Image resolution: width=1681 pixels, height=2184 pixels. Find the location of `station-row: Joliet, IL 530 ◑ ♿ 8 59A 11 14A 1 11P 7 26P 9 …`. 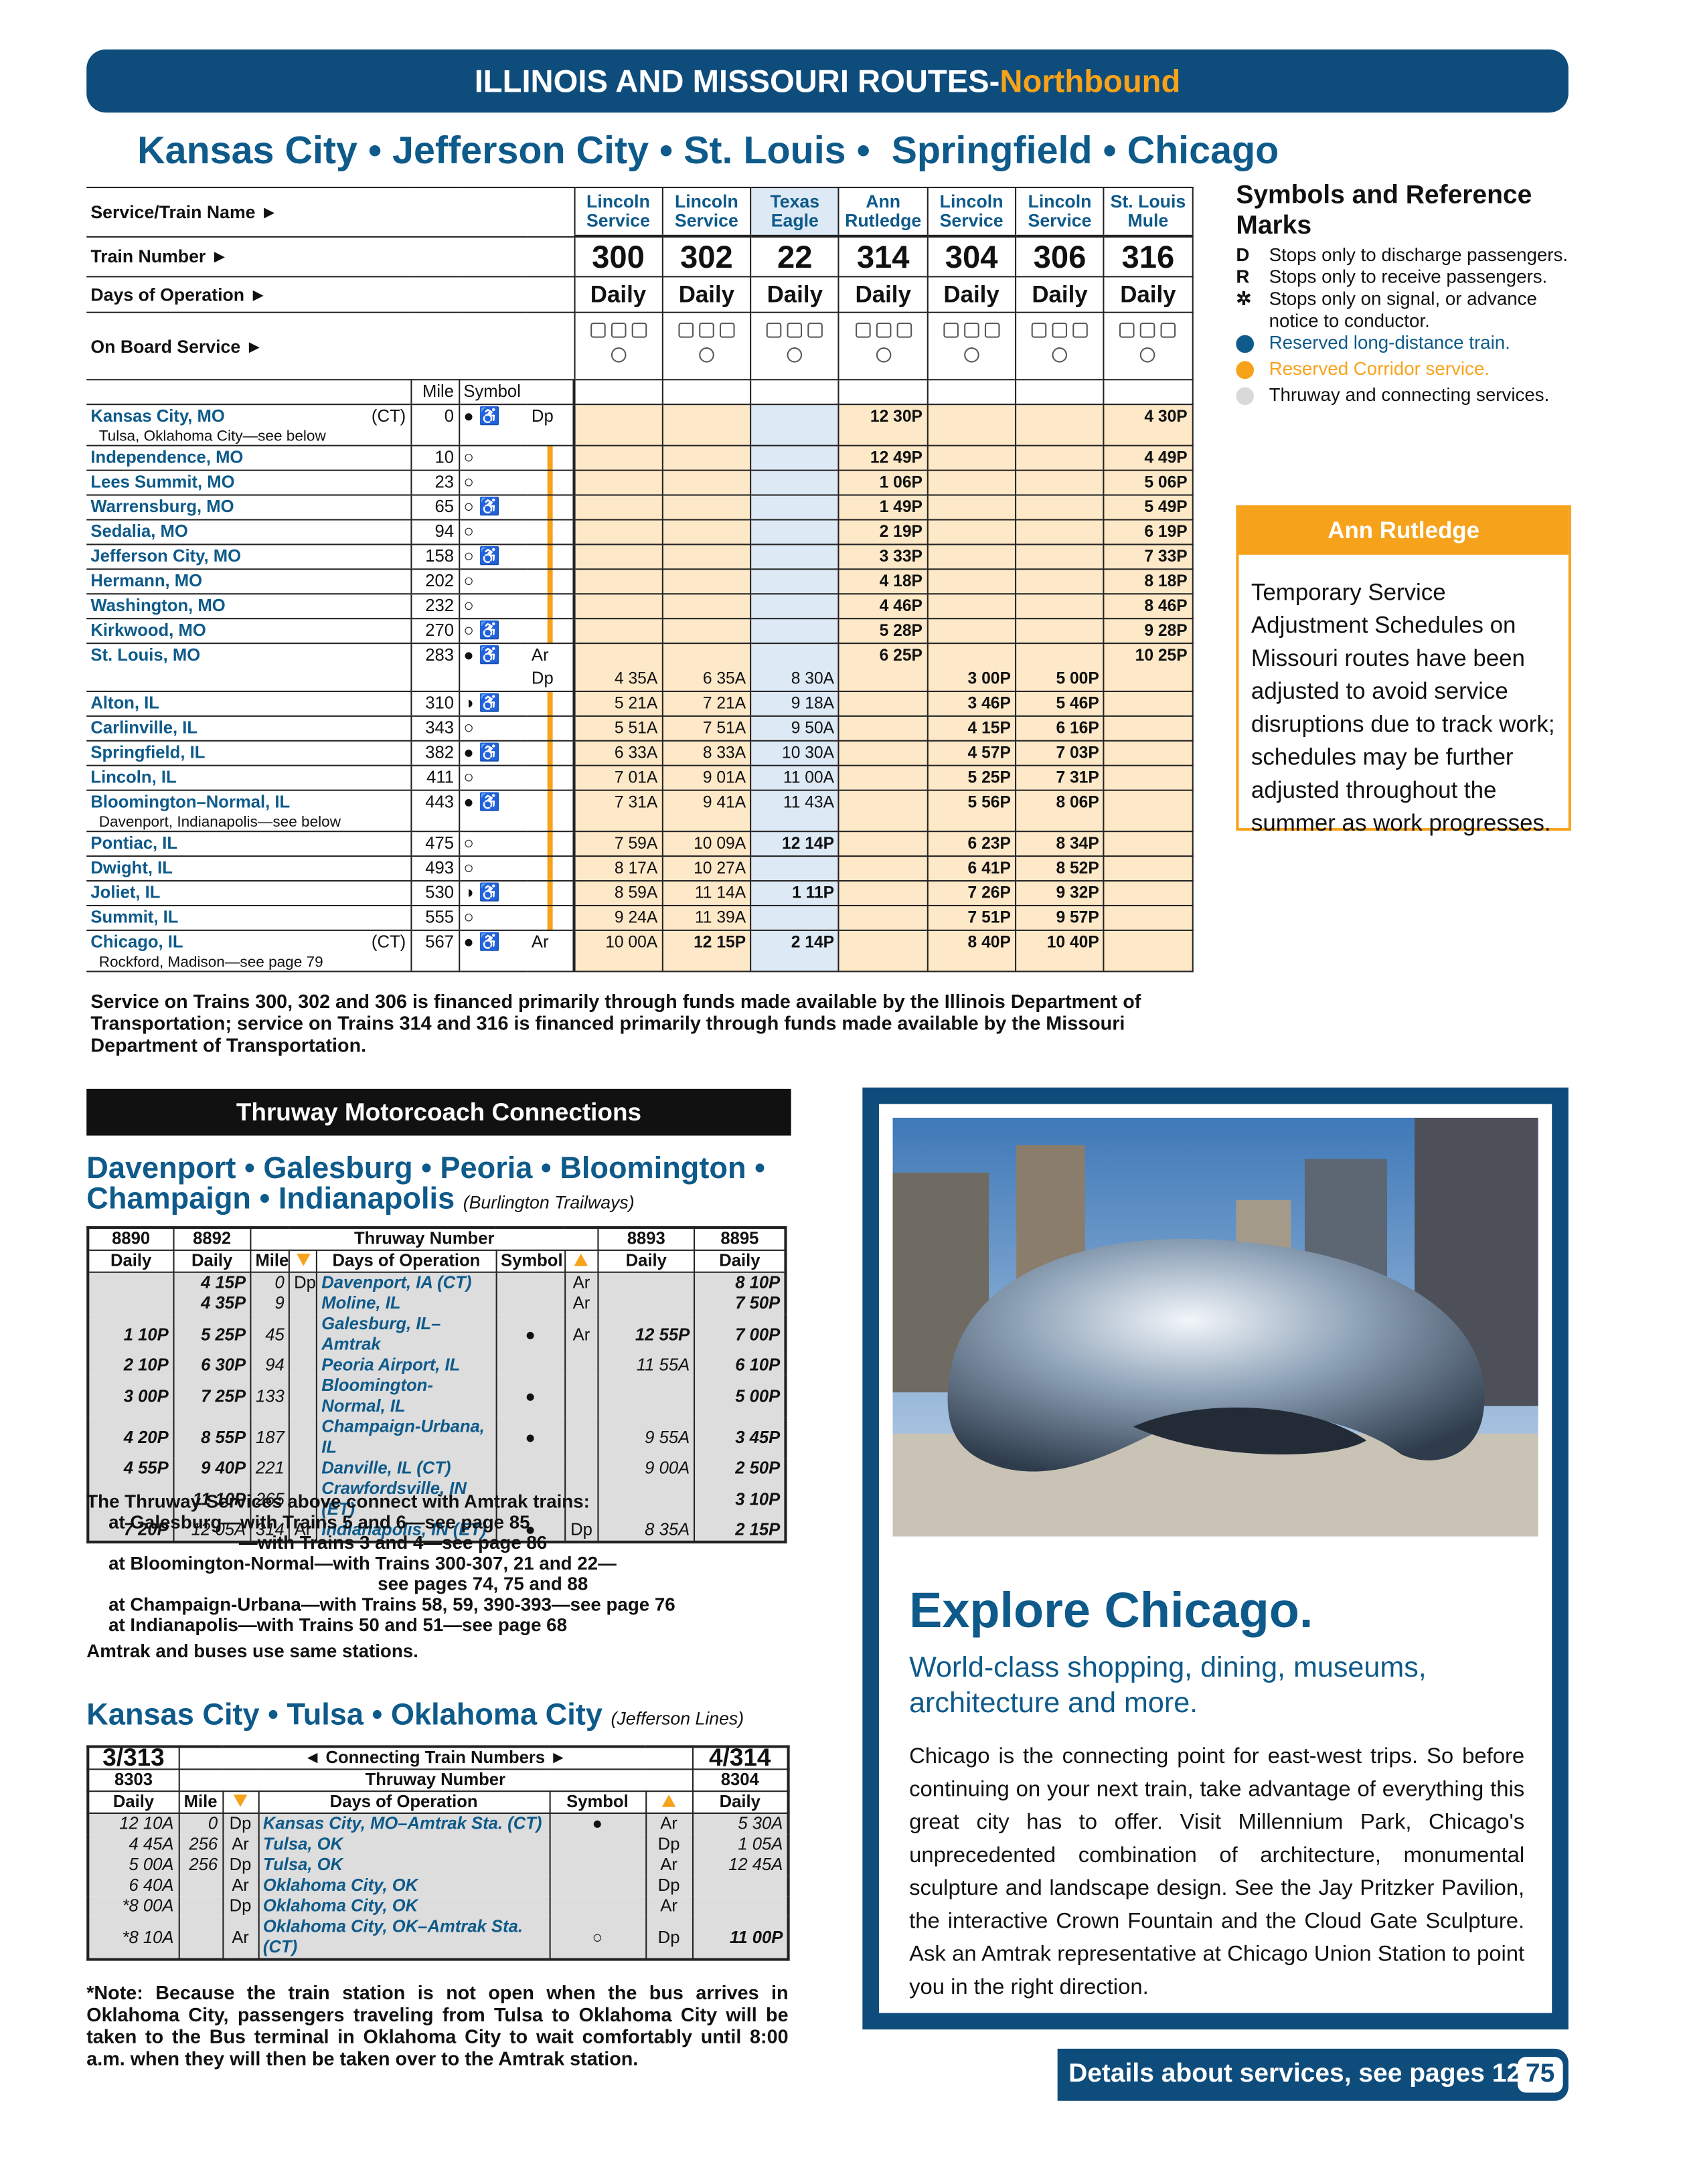

station-row: Joliet, IL 530 ◑ ♿ 8 59A 11 14A 1 11P 7 26P 9 … is located at coordinates (639, 893).